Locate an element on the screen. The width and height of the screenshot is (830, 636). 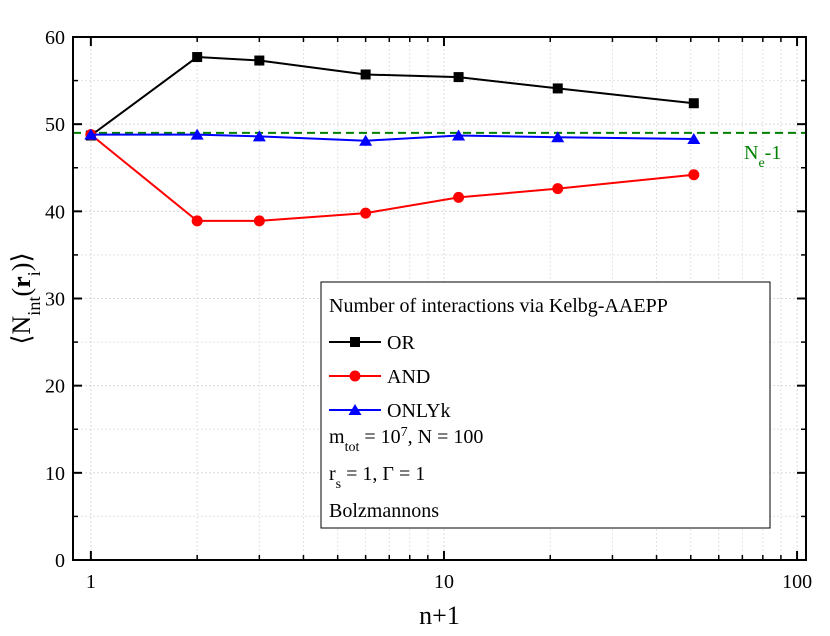
text-part: Bolzmannons is located at coordinates (384, 511).